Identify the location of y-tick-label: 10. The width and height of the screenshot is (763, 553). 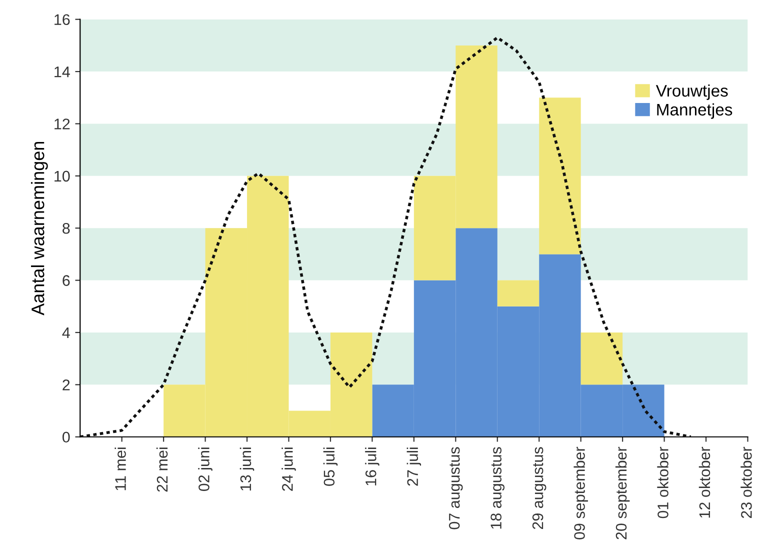
(62, 176).